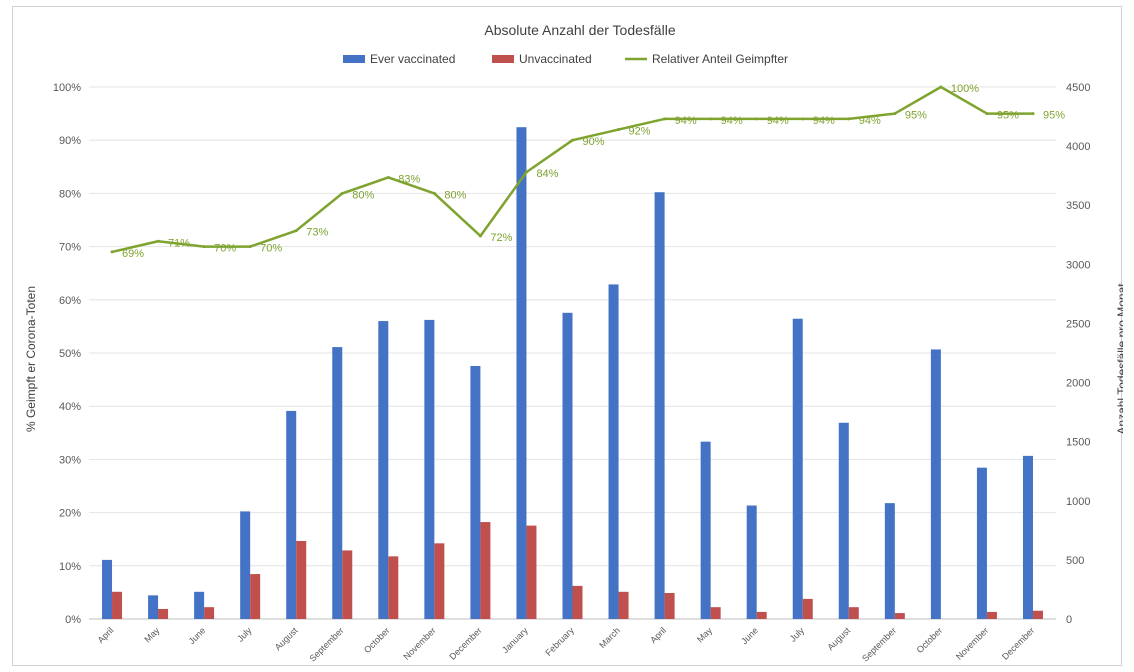 The width and height of the screenshot is (1134, 672). What do you see at coordinates (547, 174) in the screenshot?
I see `line-data-label: 84%` at bounding box center [547, 174].